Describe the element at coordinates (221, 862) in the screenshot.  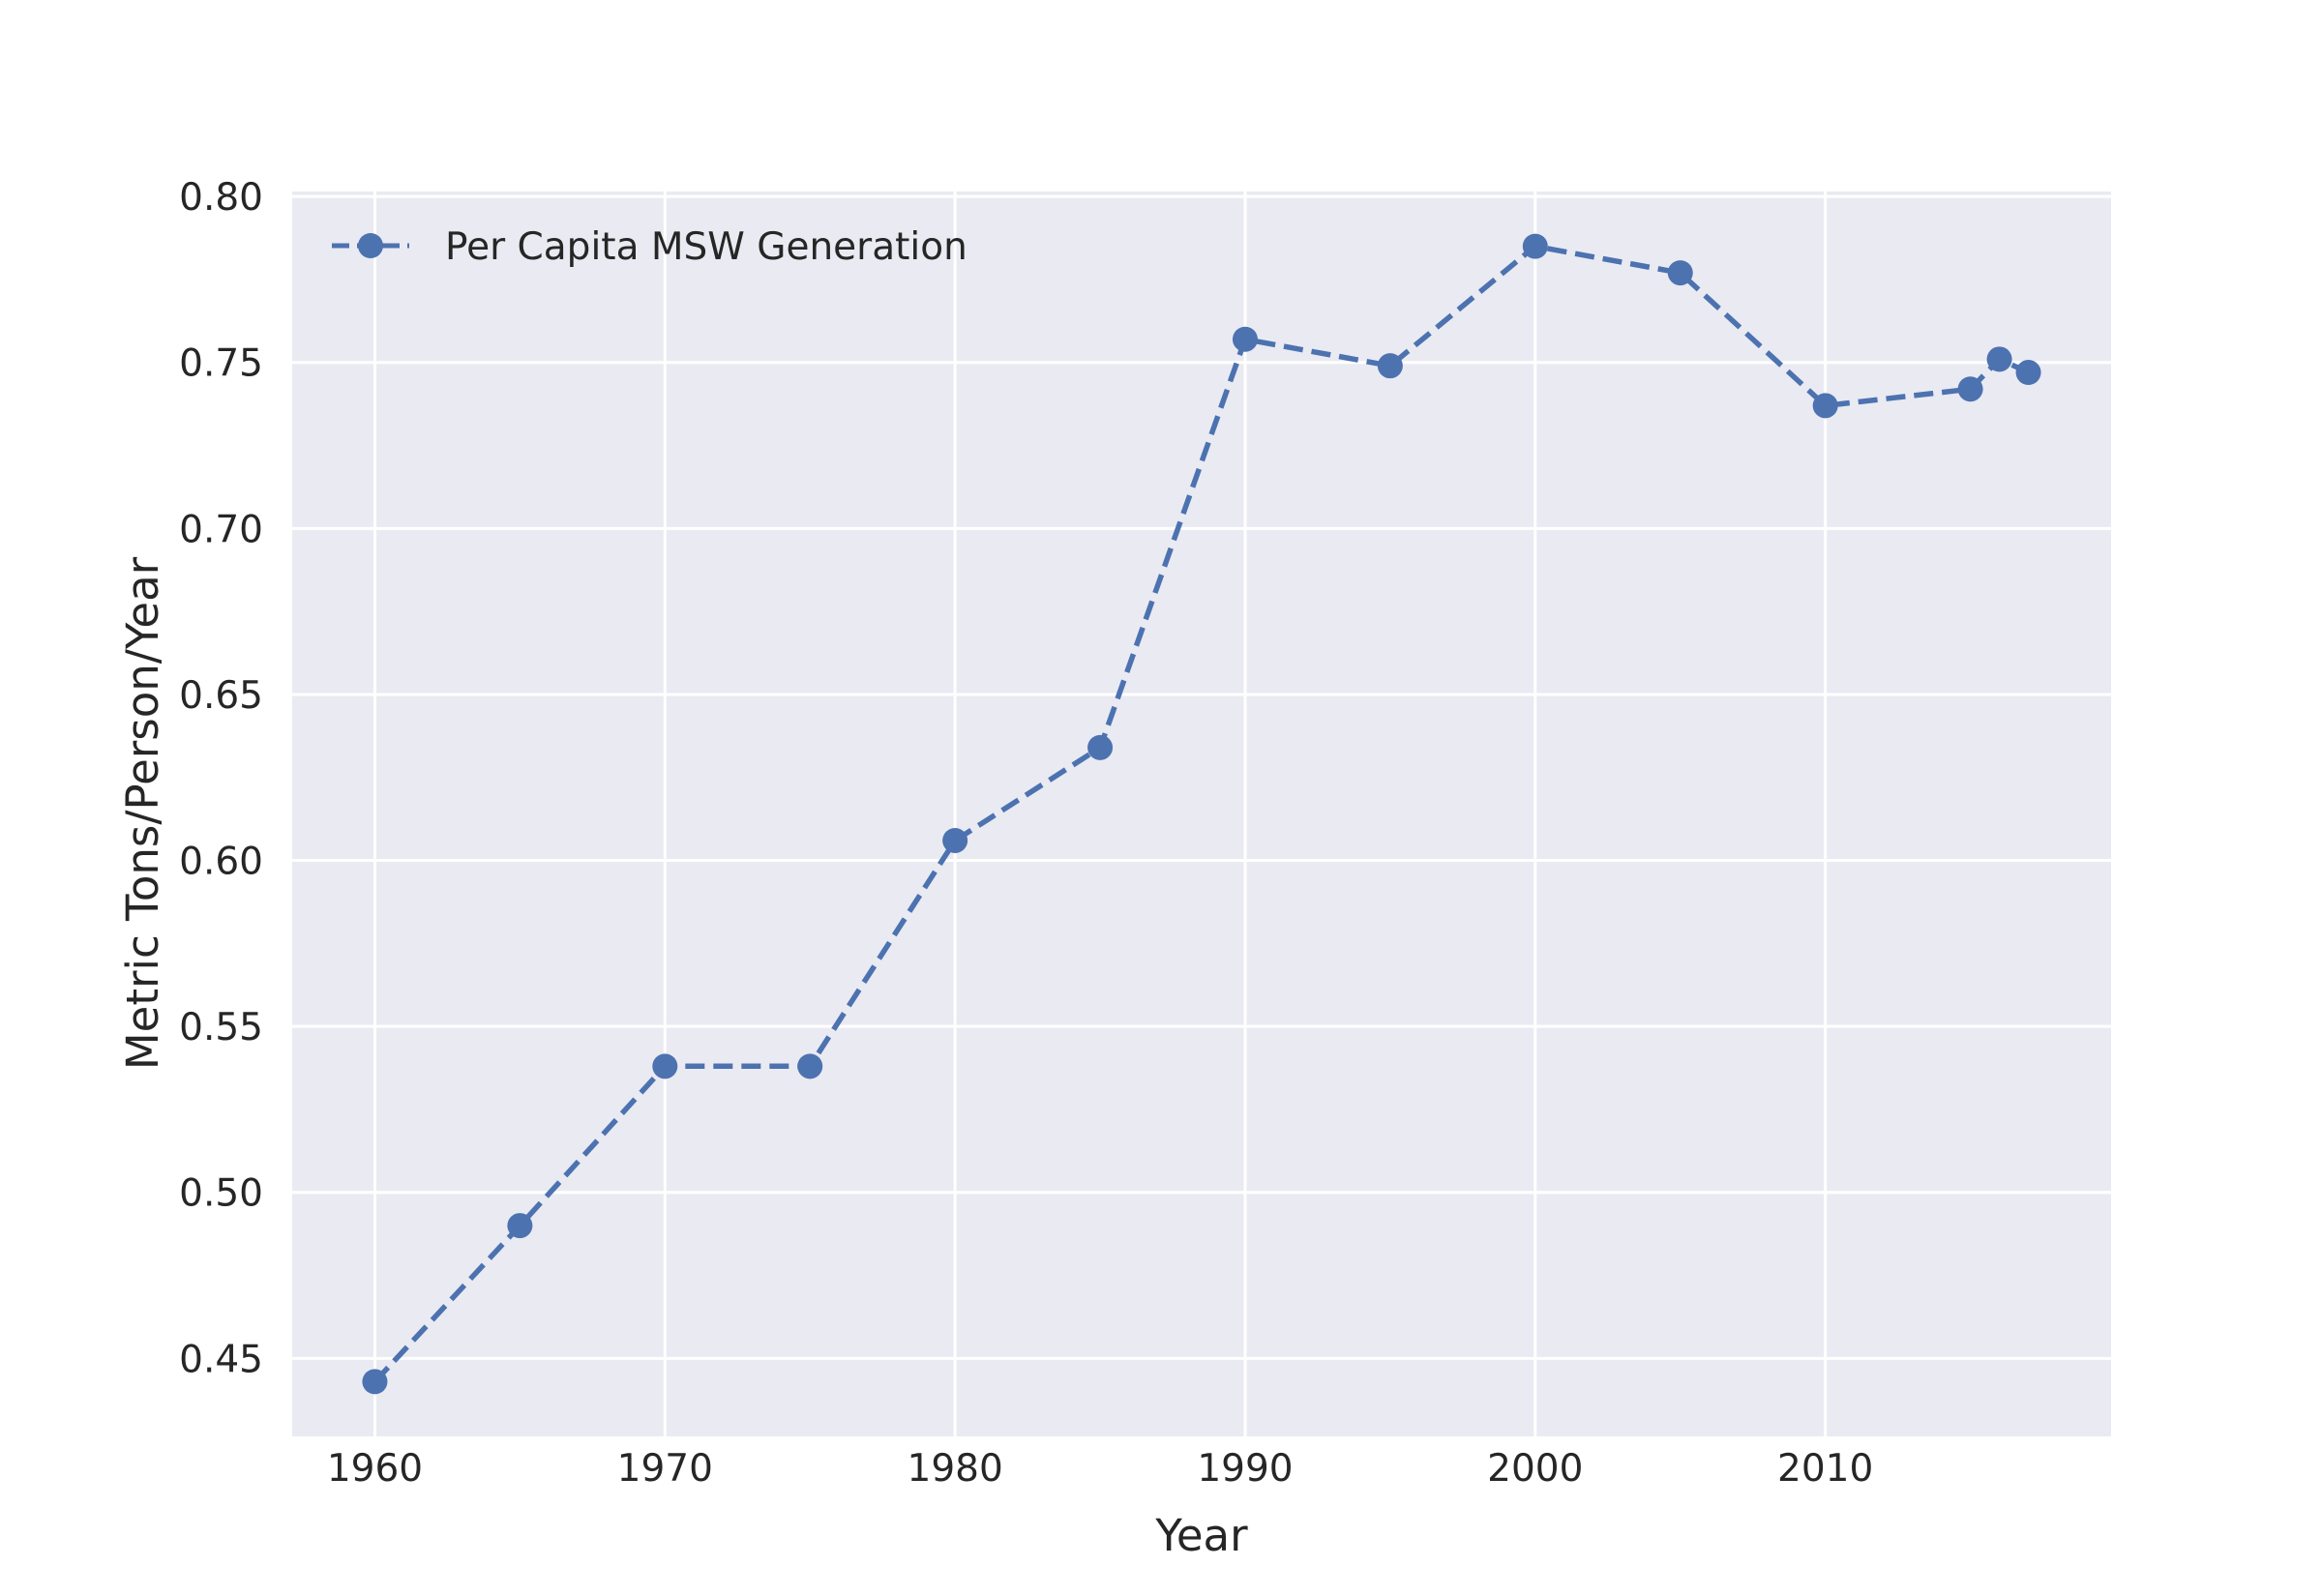
I see `y-tick-label: 0.60` at that location.